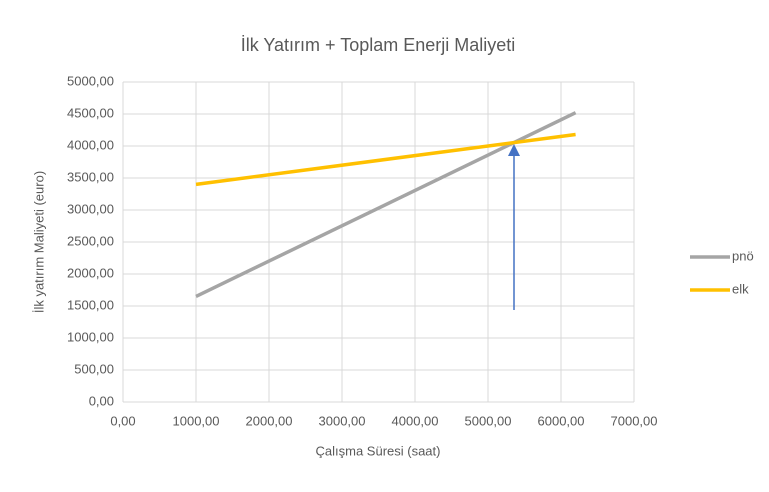 This screenshot has width=769, height=492. What do you see at coordinates (38, 242) in the screenshot?
I see `y-axis-label: İlk yatırım Maliyeti (euro)` at bounding box center [38, 242].